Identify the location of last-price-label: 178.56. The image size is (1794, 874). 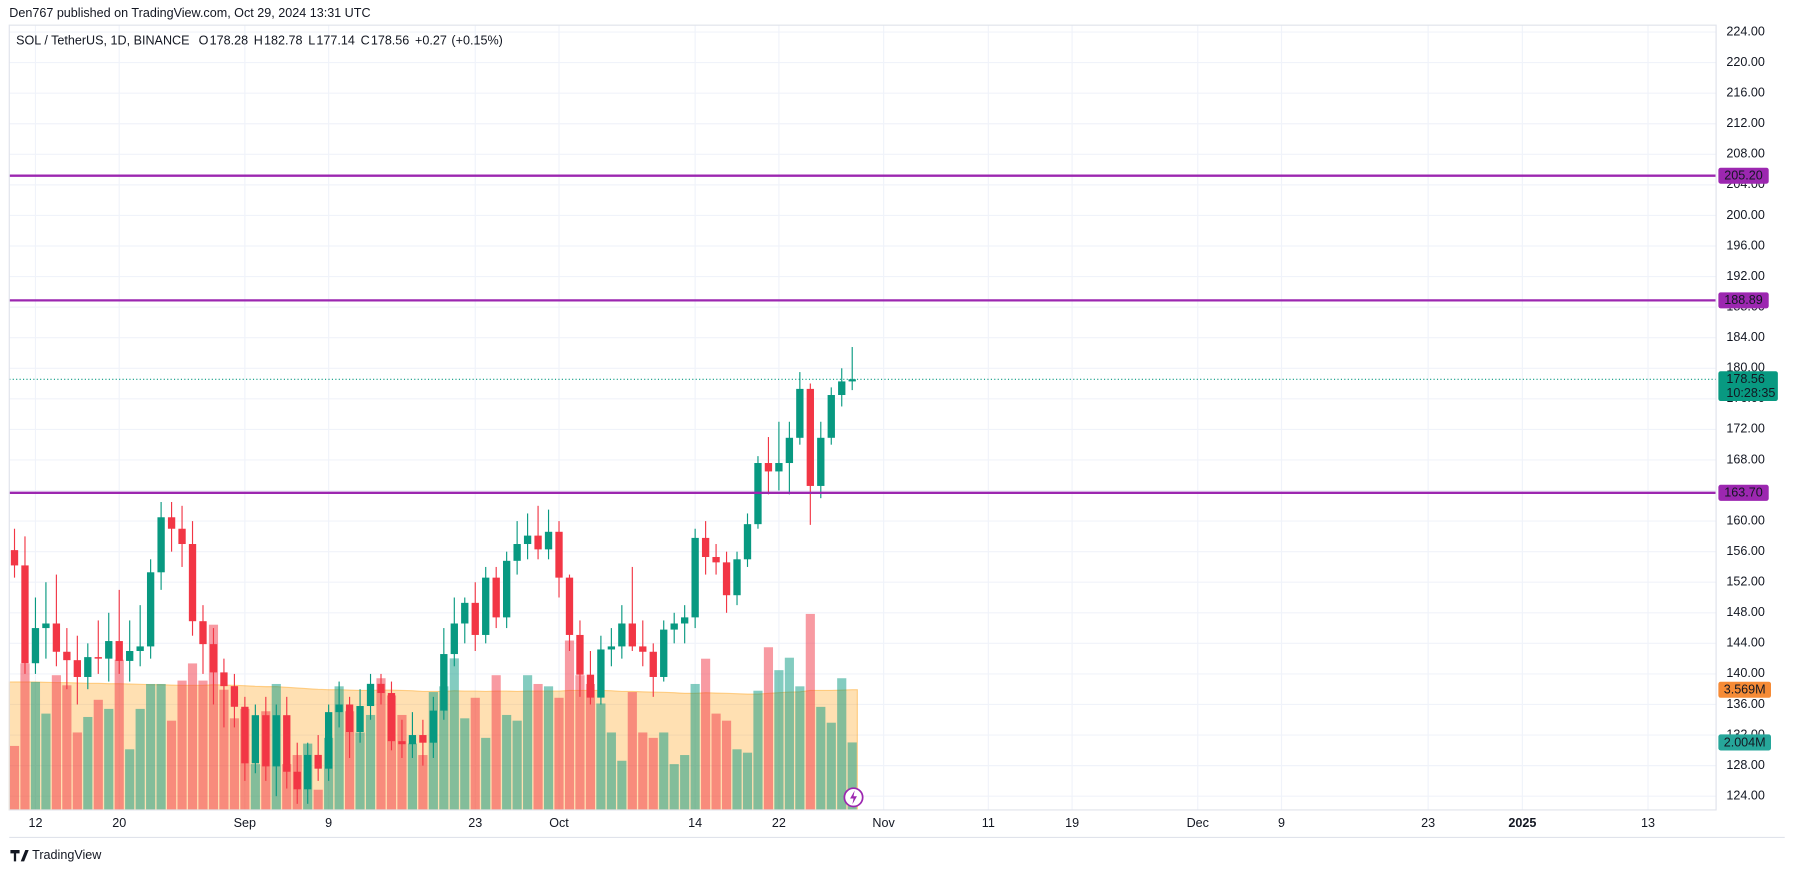
(1745, 379).